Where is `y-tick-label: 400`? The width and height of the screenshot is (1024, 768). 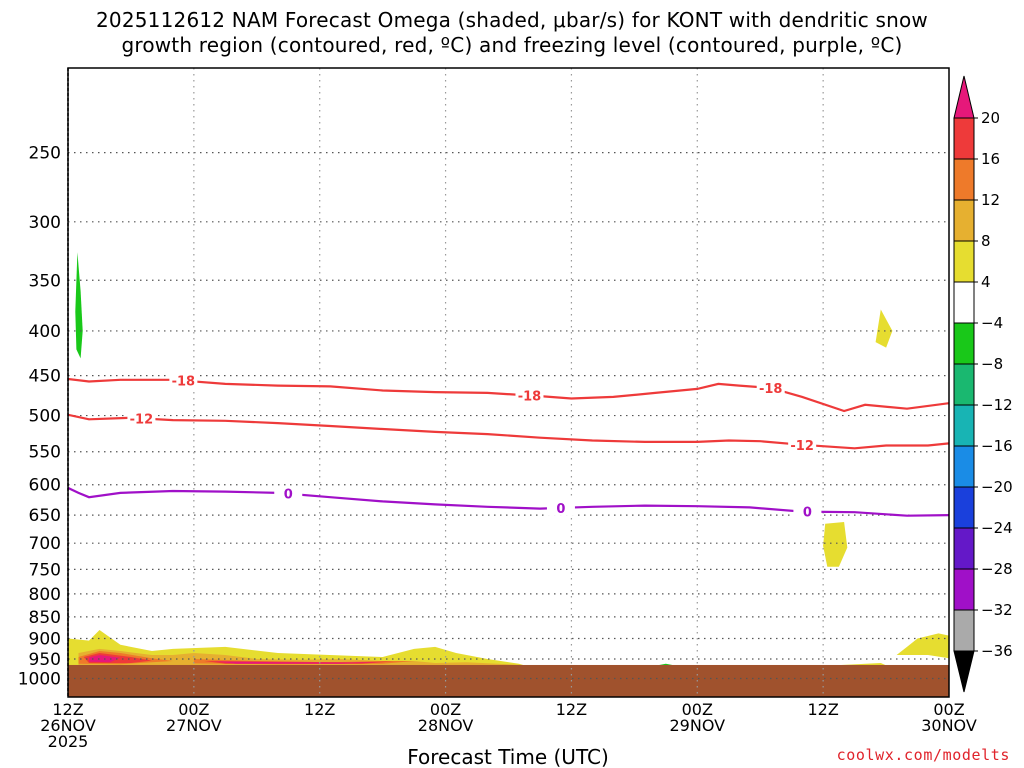
y-tick-label: 400 is located at coordinates (45, 332).